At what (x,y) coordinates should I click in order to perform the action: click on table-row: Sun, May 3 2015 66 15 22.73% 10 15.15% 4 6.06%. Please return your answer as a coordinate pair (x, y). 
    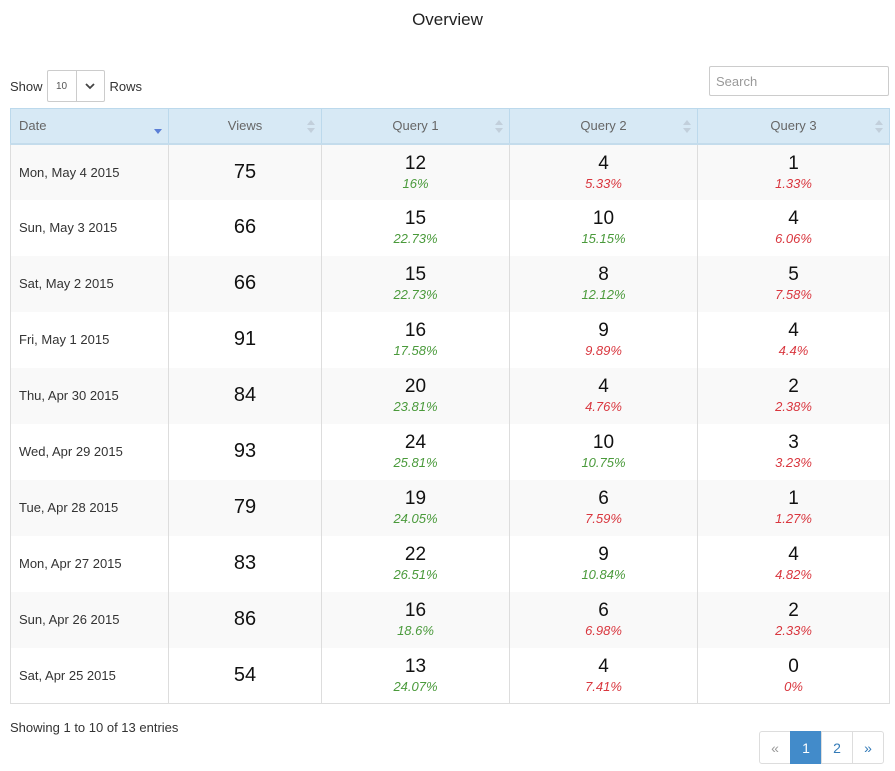
    Looking at the image, I should click on (450, 227).